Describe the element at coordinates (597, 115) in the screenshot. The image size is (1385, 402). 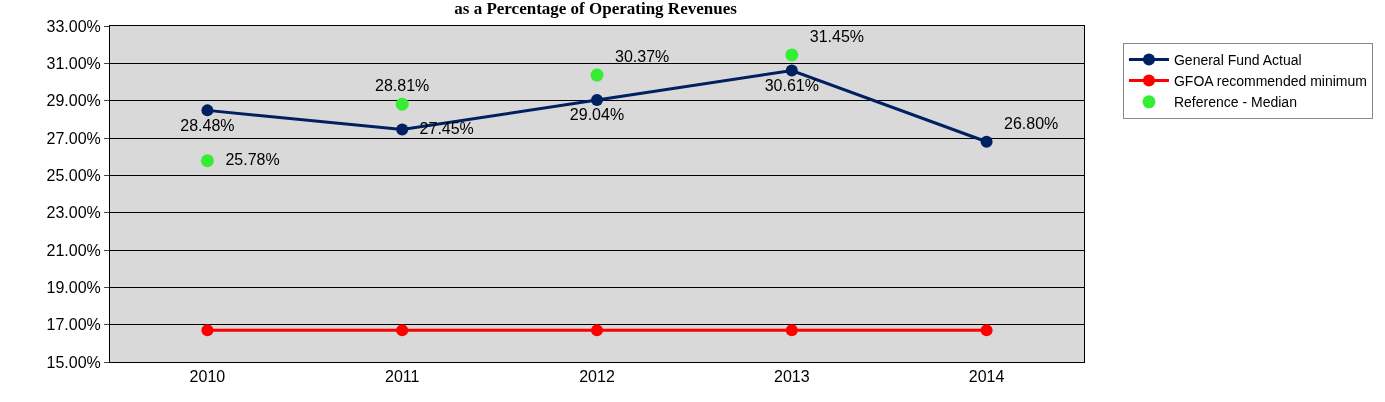
I see `data-label: 29.04%` at that location.